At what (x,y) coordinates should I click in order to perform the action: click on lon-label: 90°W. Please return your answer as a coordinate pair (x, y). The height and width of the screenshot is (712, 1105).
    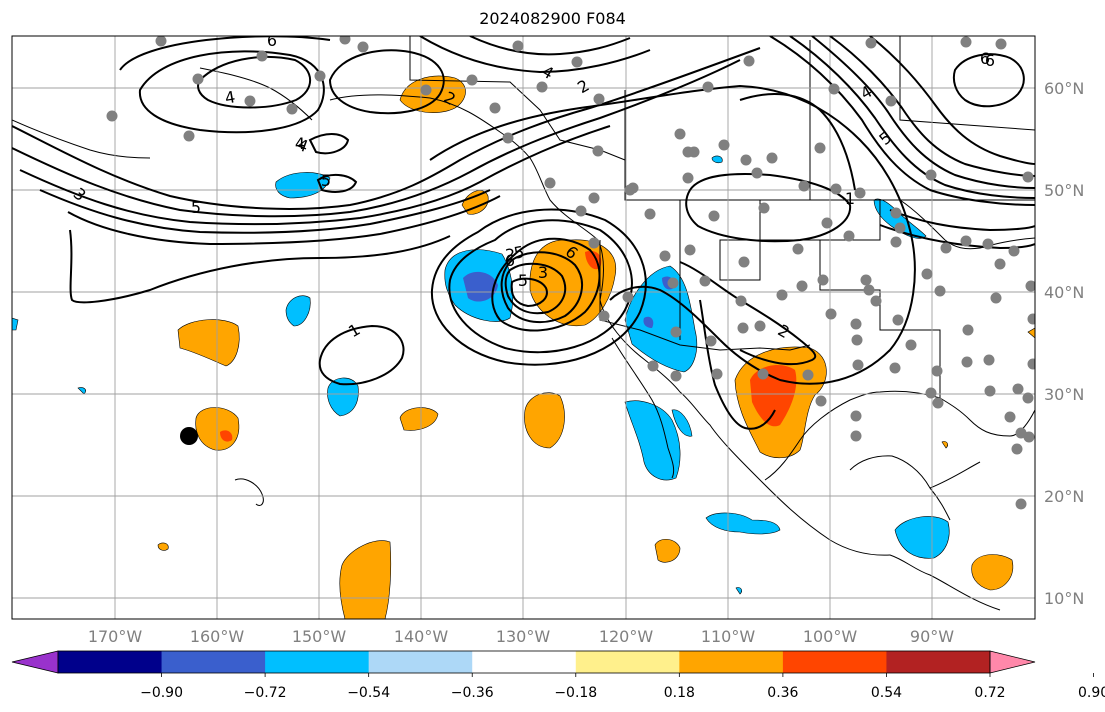
    Looking at the image, I should click on (932, 636).